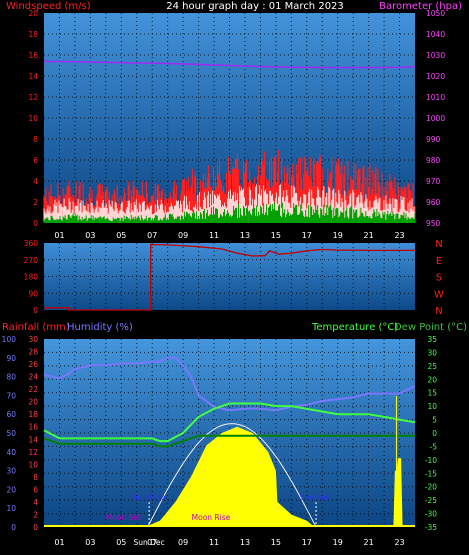 The width and height of the screenshot is (469, 555). Describe the element at coordinates (11, 508) in the screenshot. I see `humidity-y-tick: 10` at that location.